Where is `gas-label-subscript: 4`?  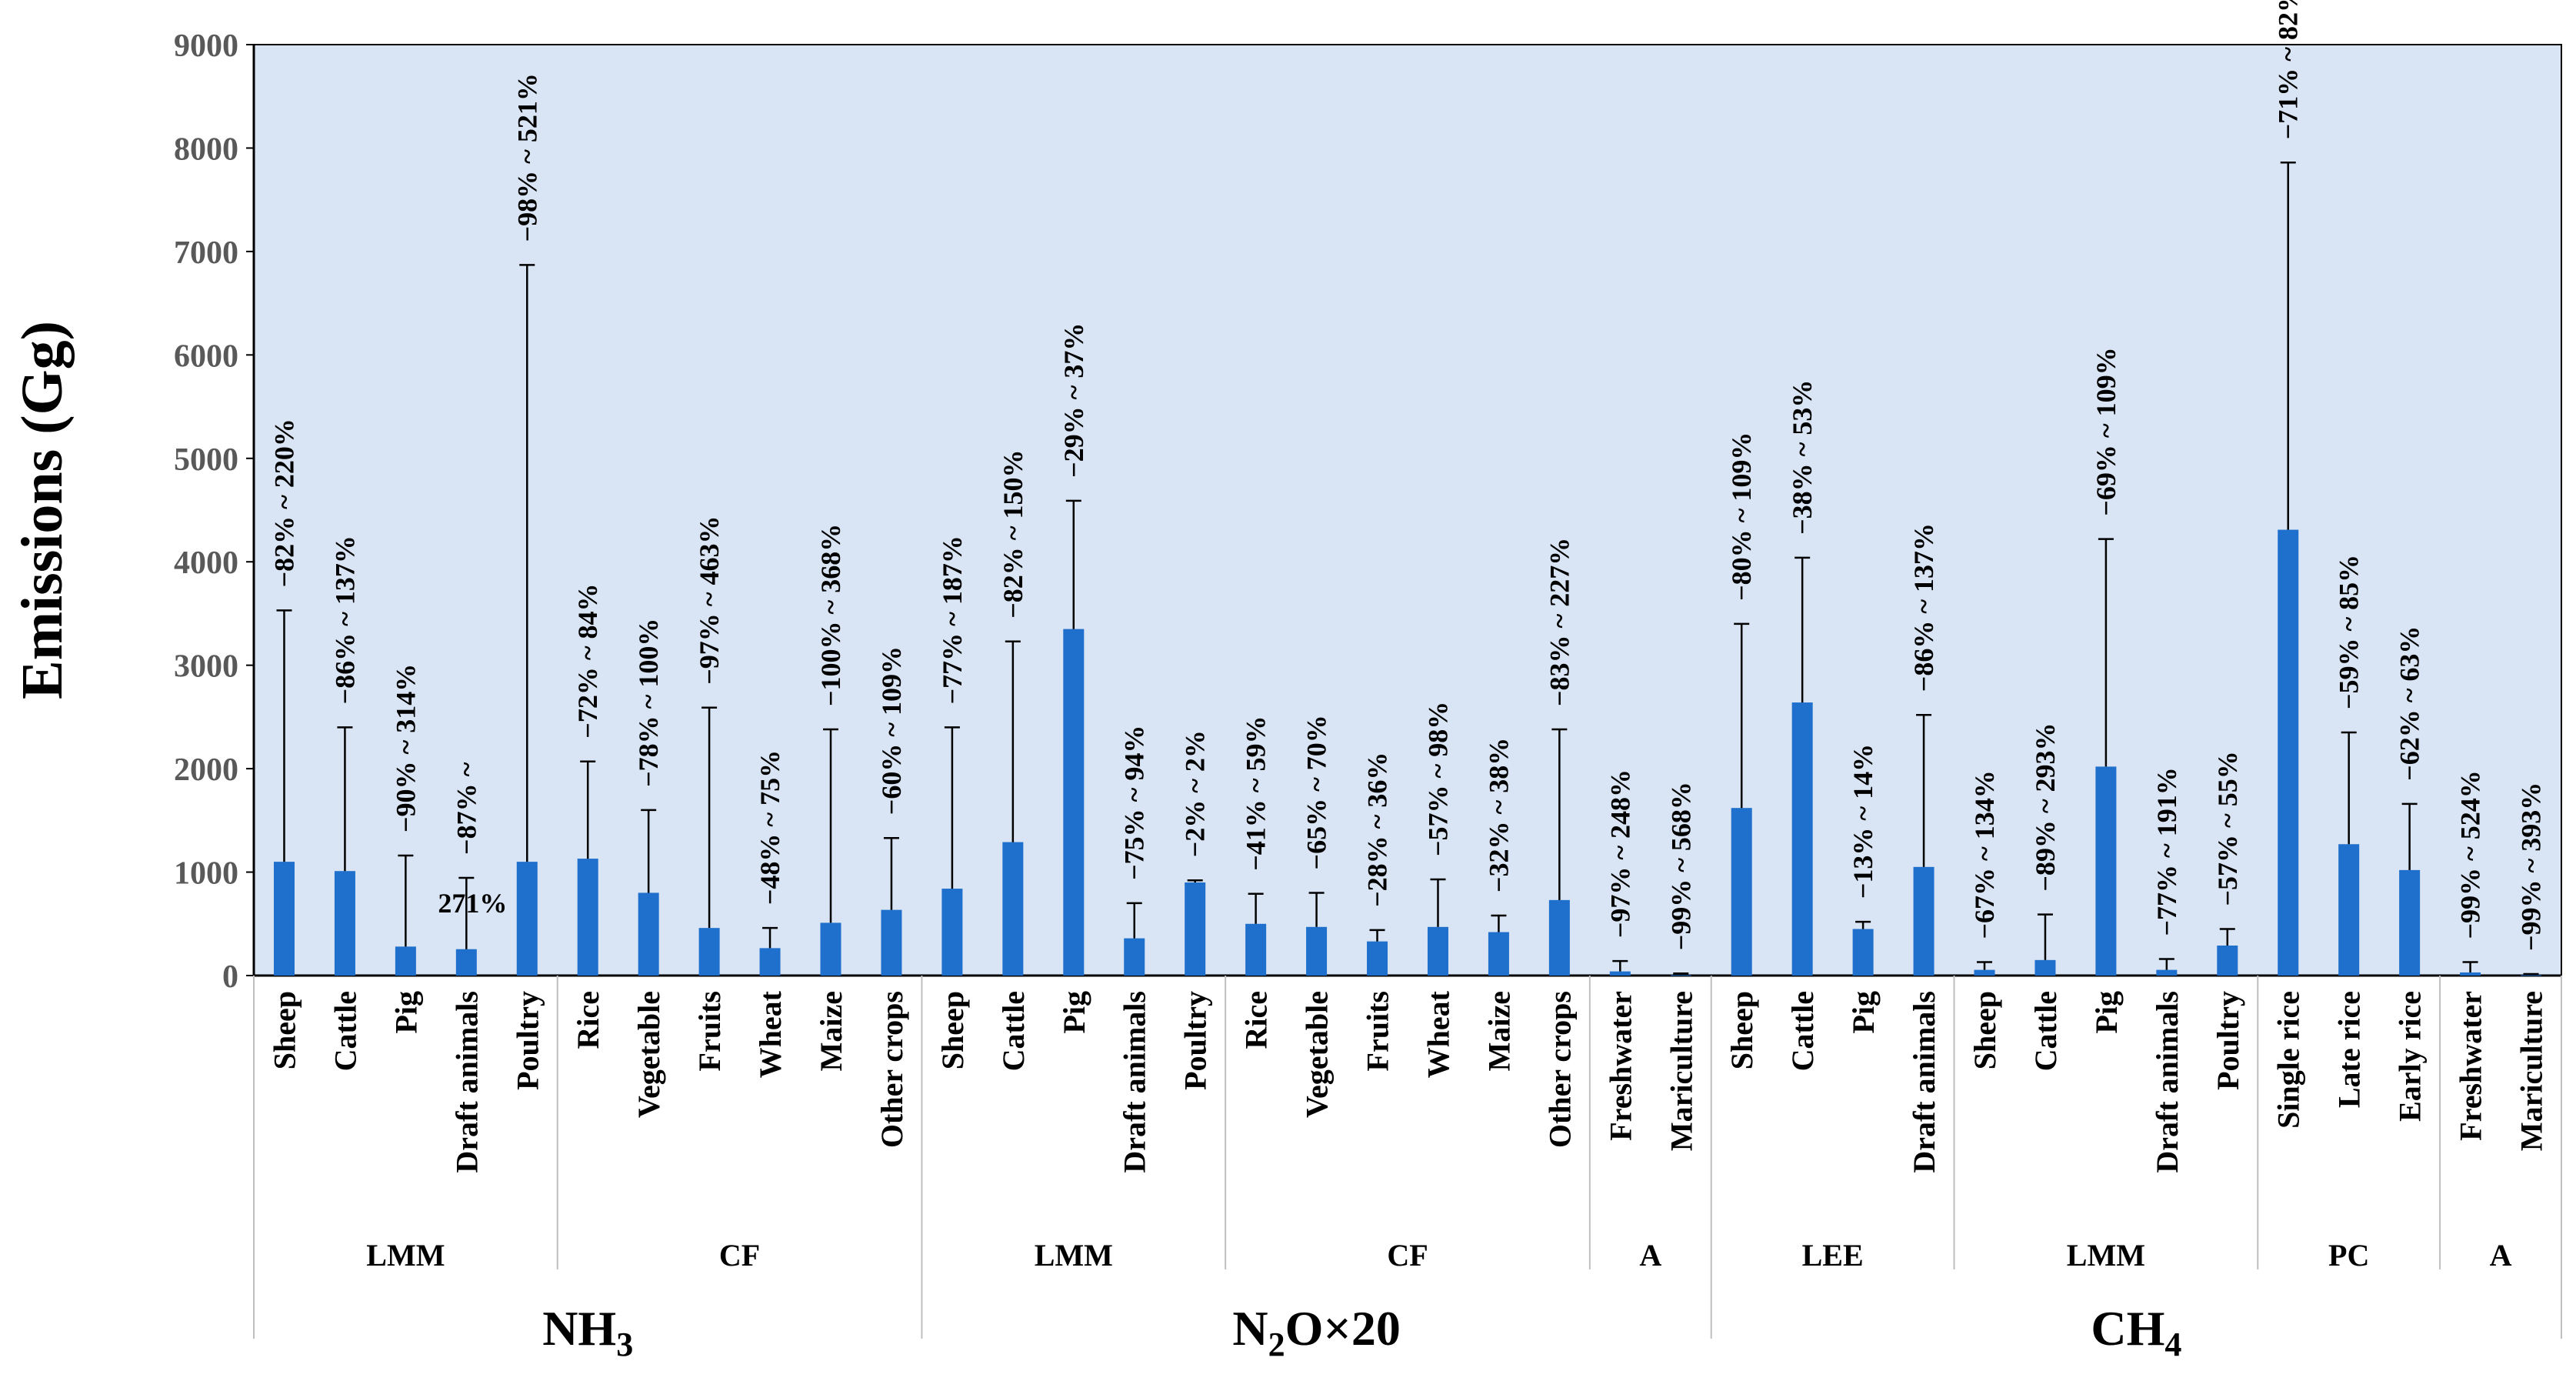
gas-label-subscript: 4 is located at coordinates (2172, 1344).